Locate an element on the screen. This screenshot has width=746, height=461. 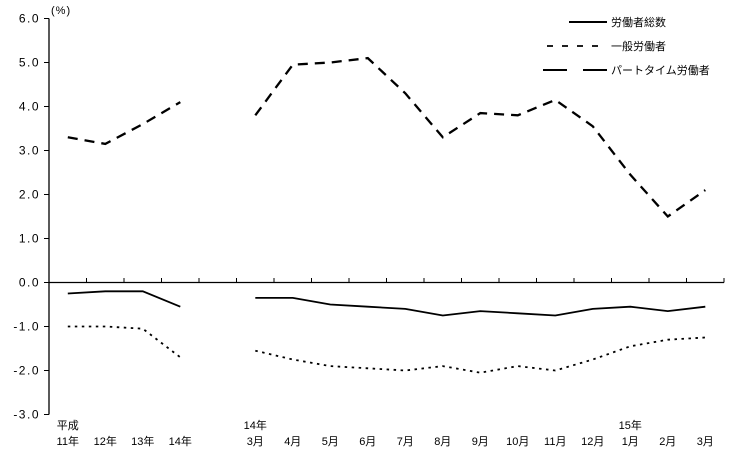
y-tick-label: 1.0 is located at coordinates (29, 239).